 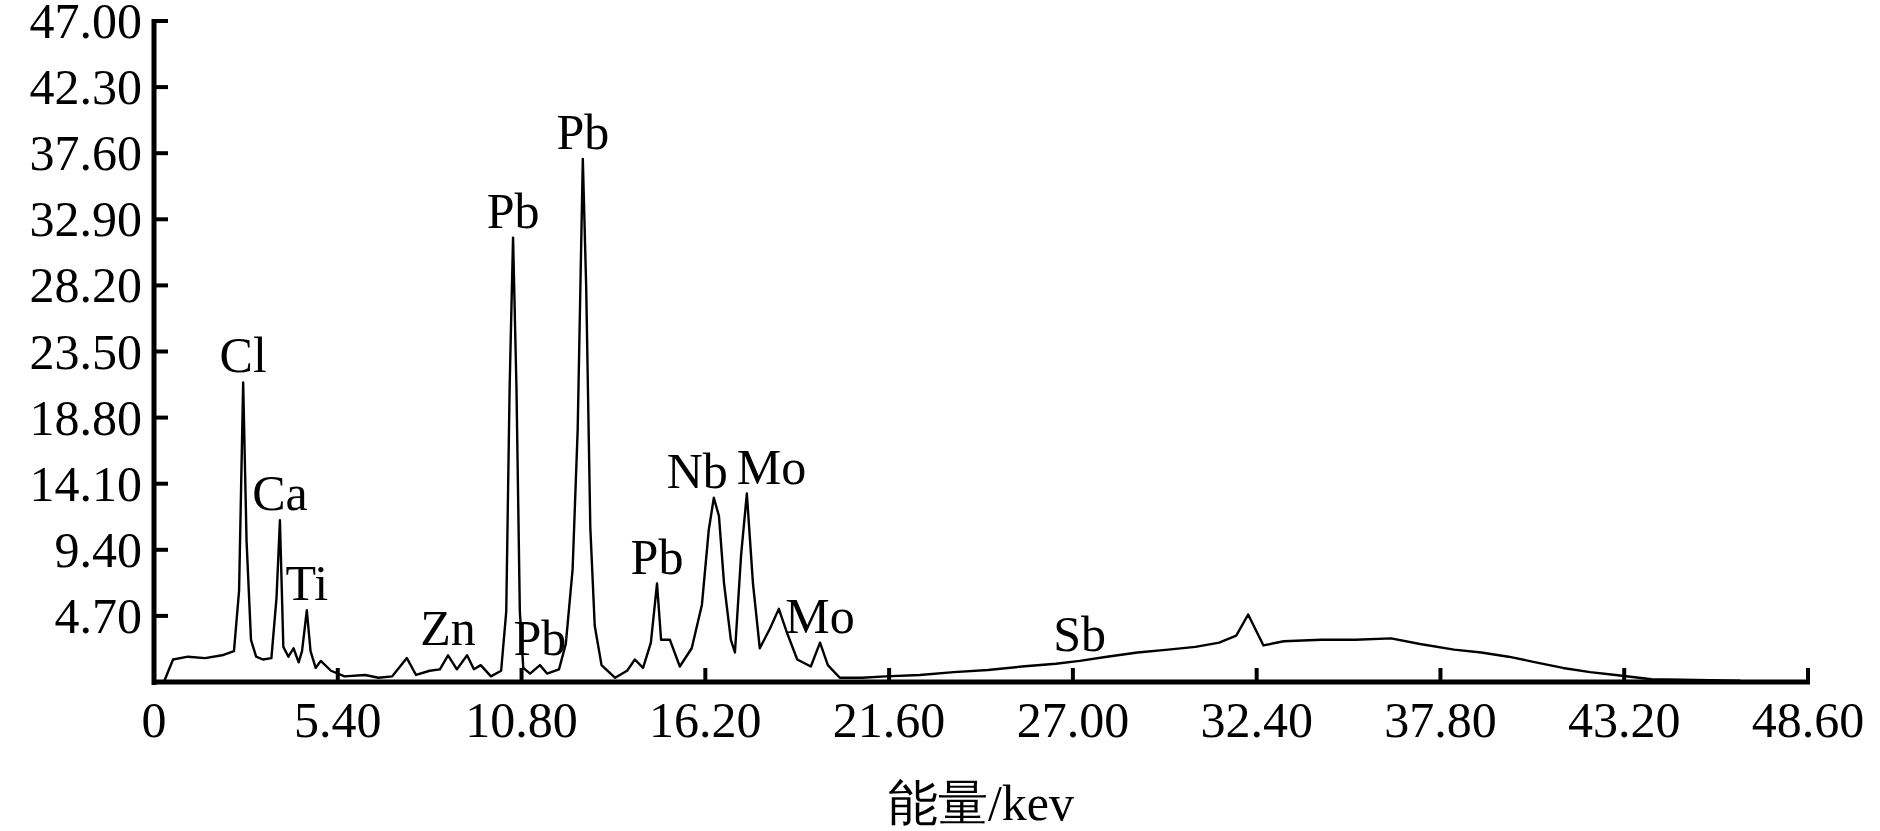 I want to click on y-tick-label: 14.10, so click(x=85, y=483).